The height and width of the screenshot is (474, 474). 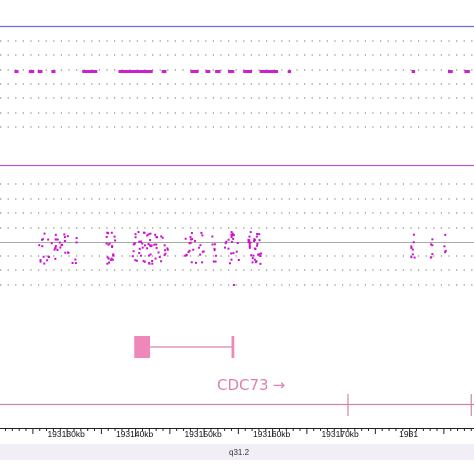 What do you see at coordinates (239, 452) in the screenshot?
I see `band-label: q31.2` at bounding box center [239, 452].